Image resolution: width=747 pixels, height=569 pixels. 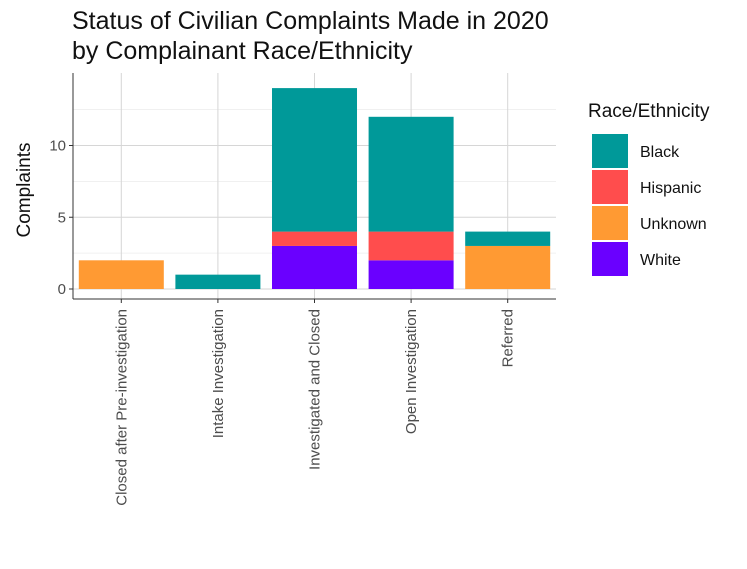 What do you see at coordinates (24, 189) in the screenshot?
I see `y-axis-title: Complaints` at bounding box center [24, 189].